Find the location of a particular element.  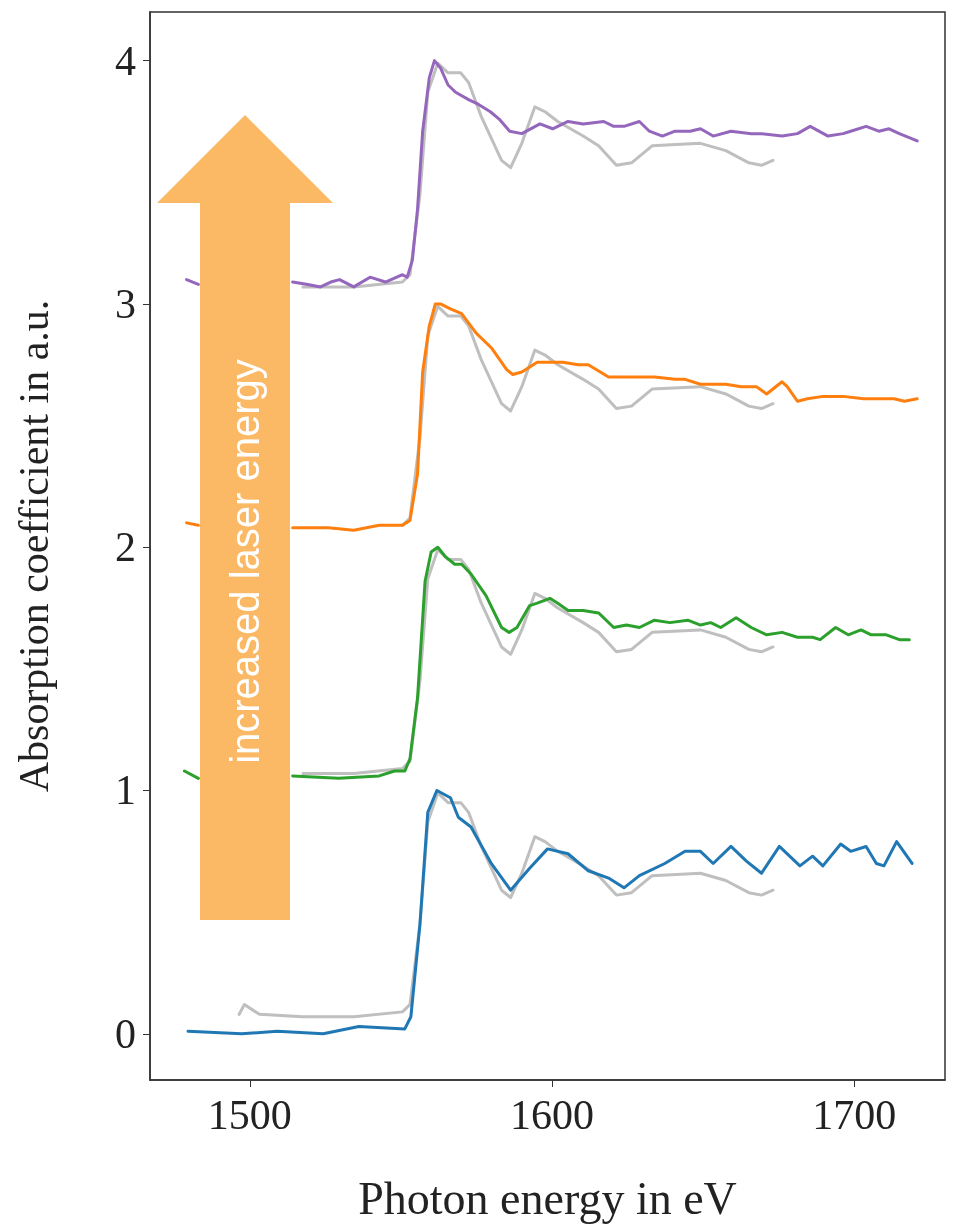

y-tick-label: 4 is located at coordinates (125, 60).